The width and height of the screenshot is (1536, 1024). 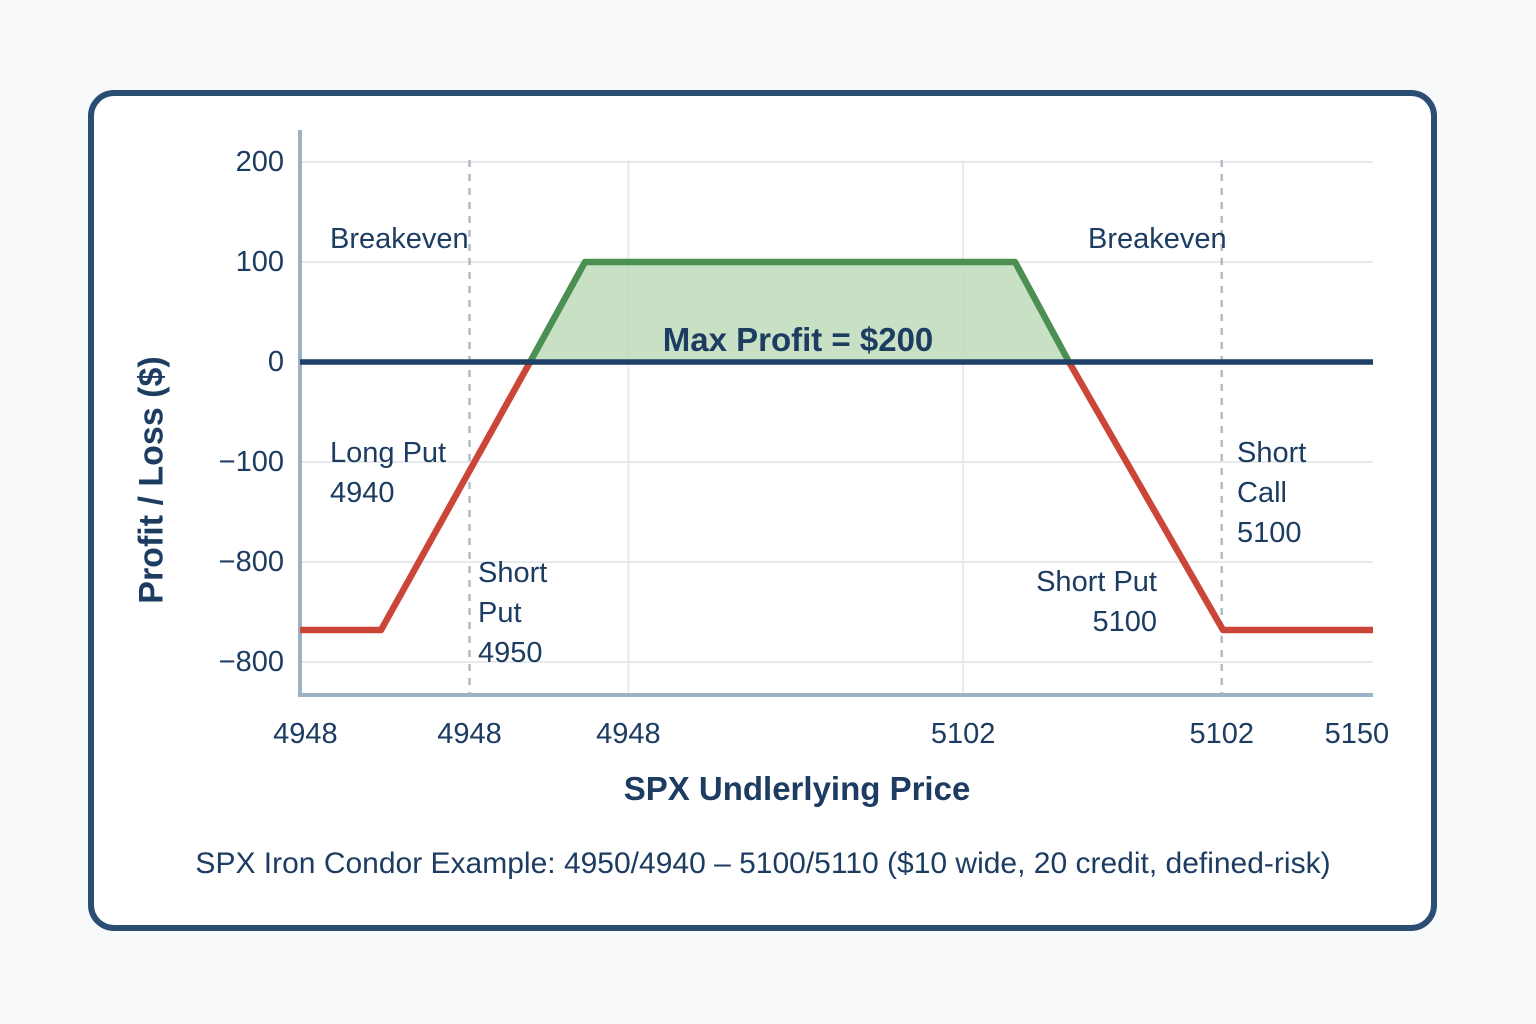 What do you see at coordinates (513, 573) in the screenshot?
I see `short-put-left-label-line-0: Short` at bounding box center [513, 573].